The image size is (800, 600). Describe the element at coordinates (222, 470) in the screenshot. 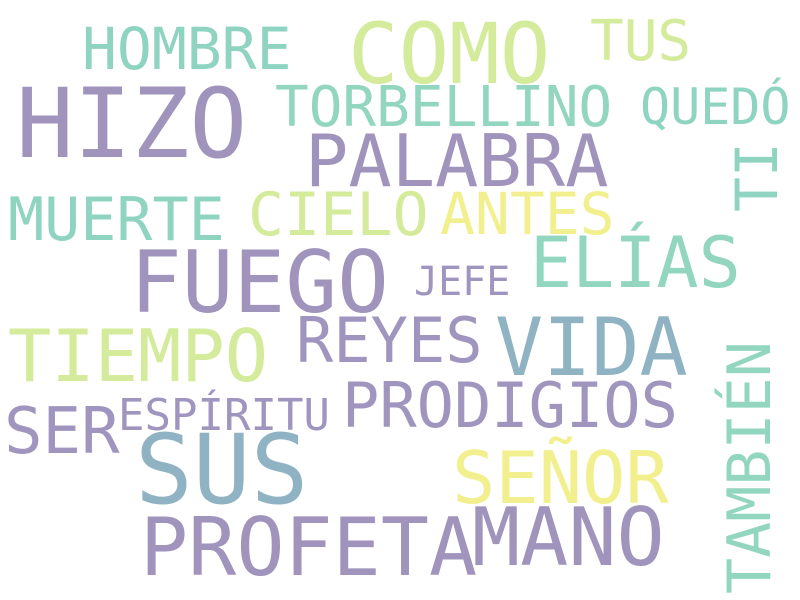

I see `word-sus: SUS` at that location.